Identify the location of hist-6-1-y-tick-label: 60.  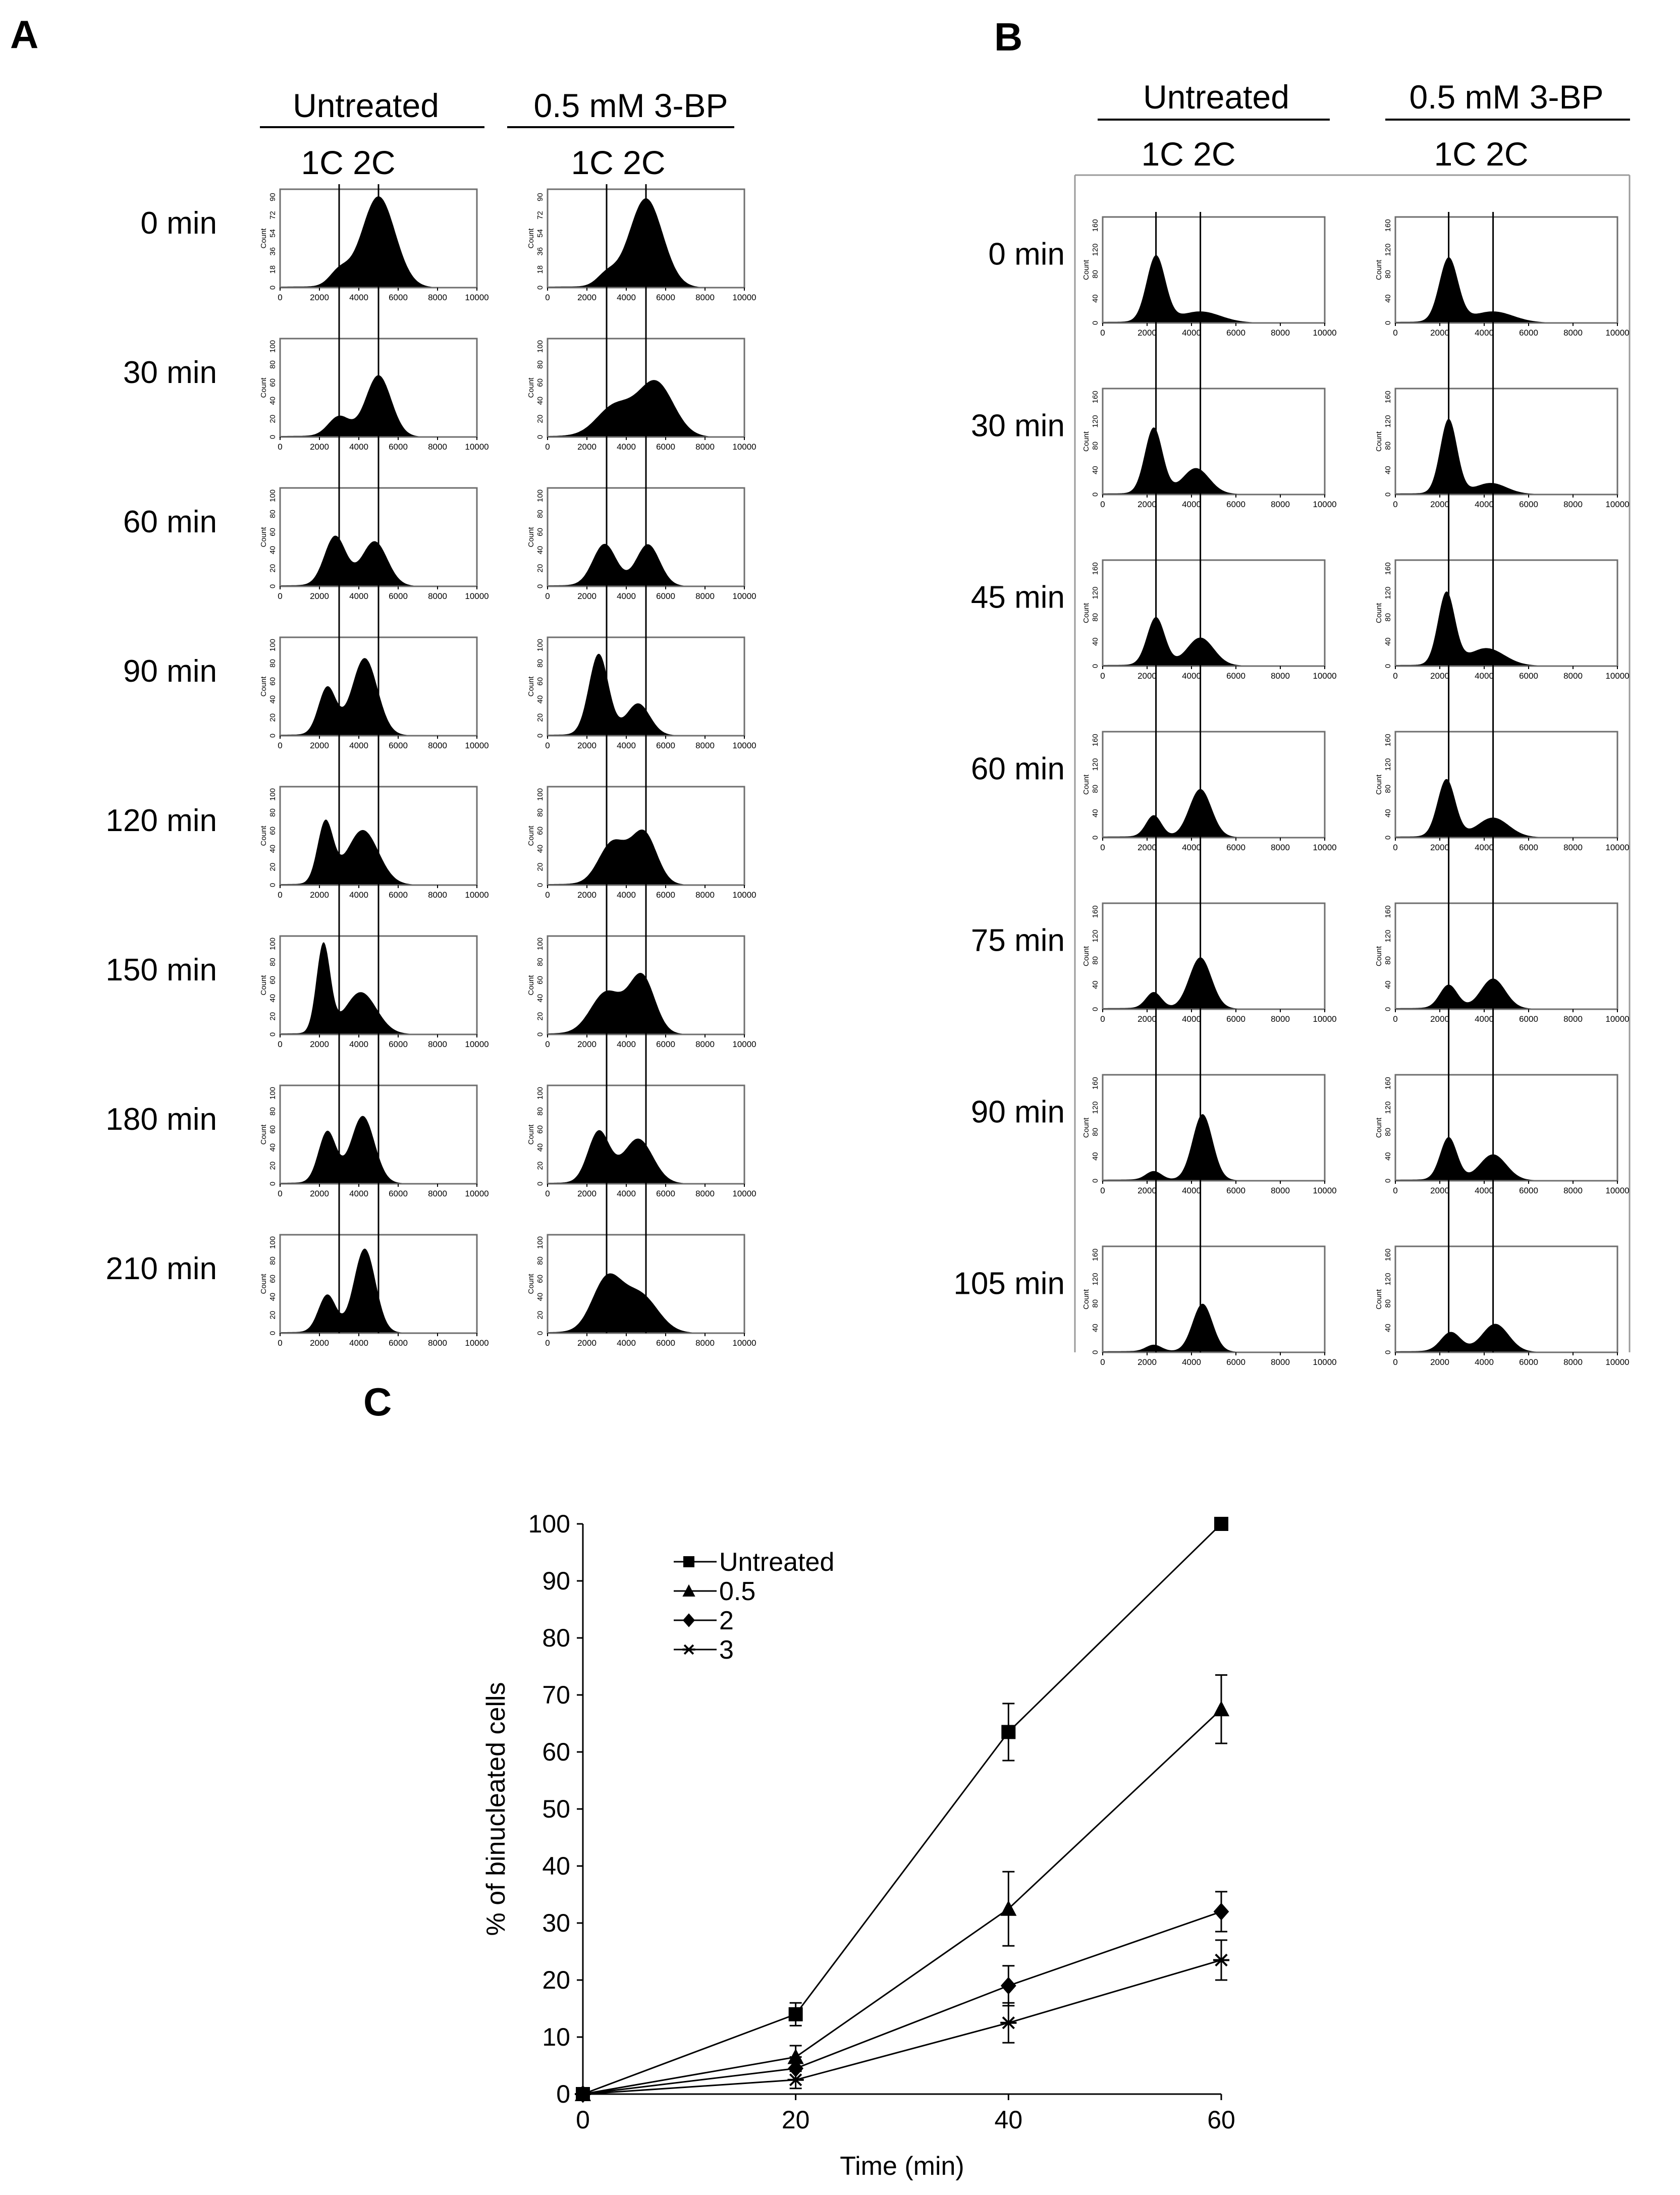
(541, 1129).